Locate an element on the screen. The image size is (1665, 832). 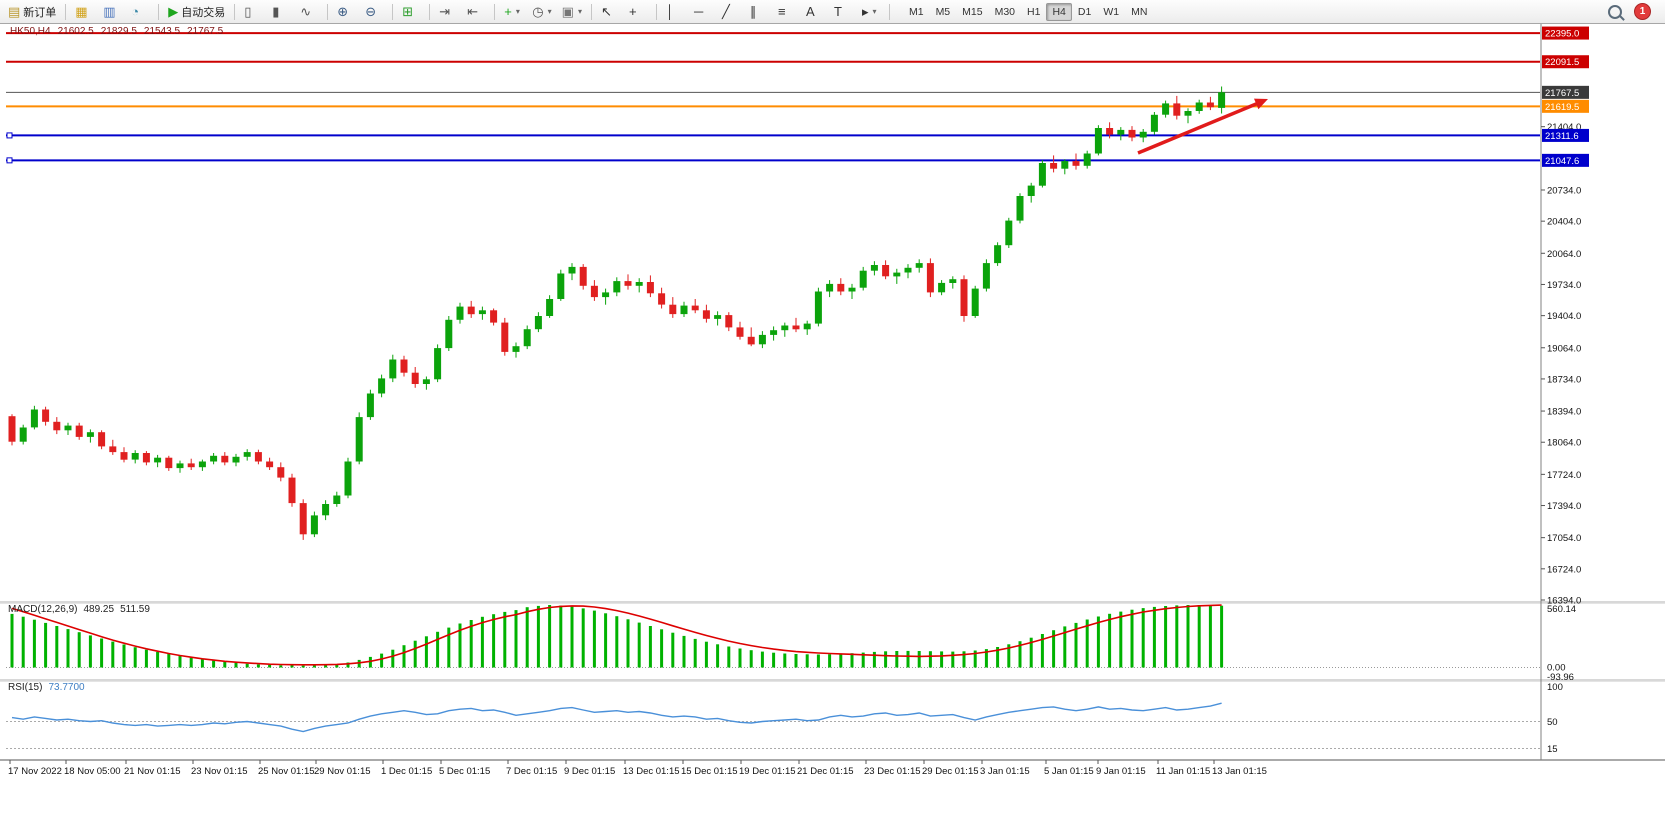
svg-text: -93.96 is located at coordinates (1560, 677).